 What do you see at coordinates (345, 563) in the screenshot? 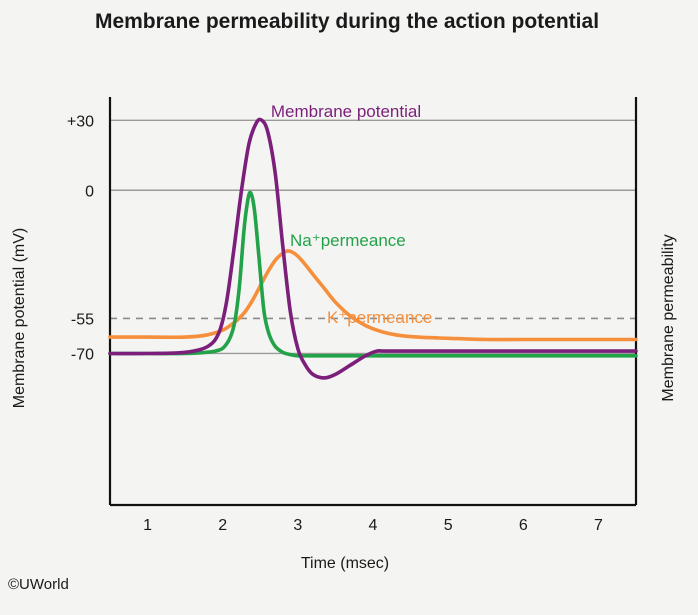
I see `x-axis-label: Time (msec)` at bounding box center [345, 563].